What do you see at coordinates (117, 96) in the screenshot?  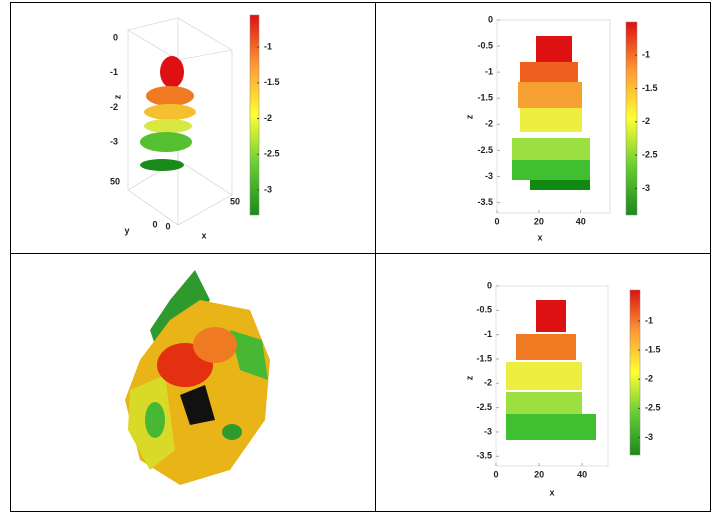 I see `z-axis-label: z` at bounding box center [117, 96].